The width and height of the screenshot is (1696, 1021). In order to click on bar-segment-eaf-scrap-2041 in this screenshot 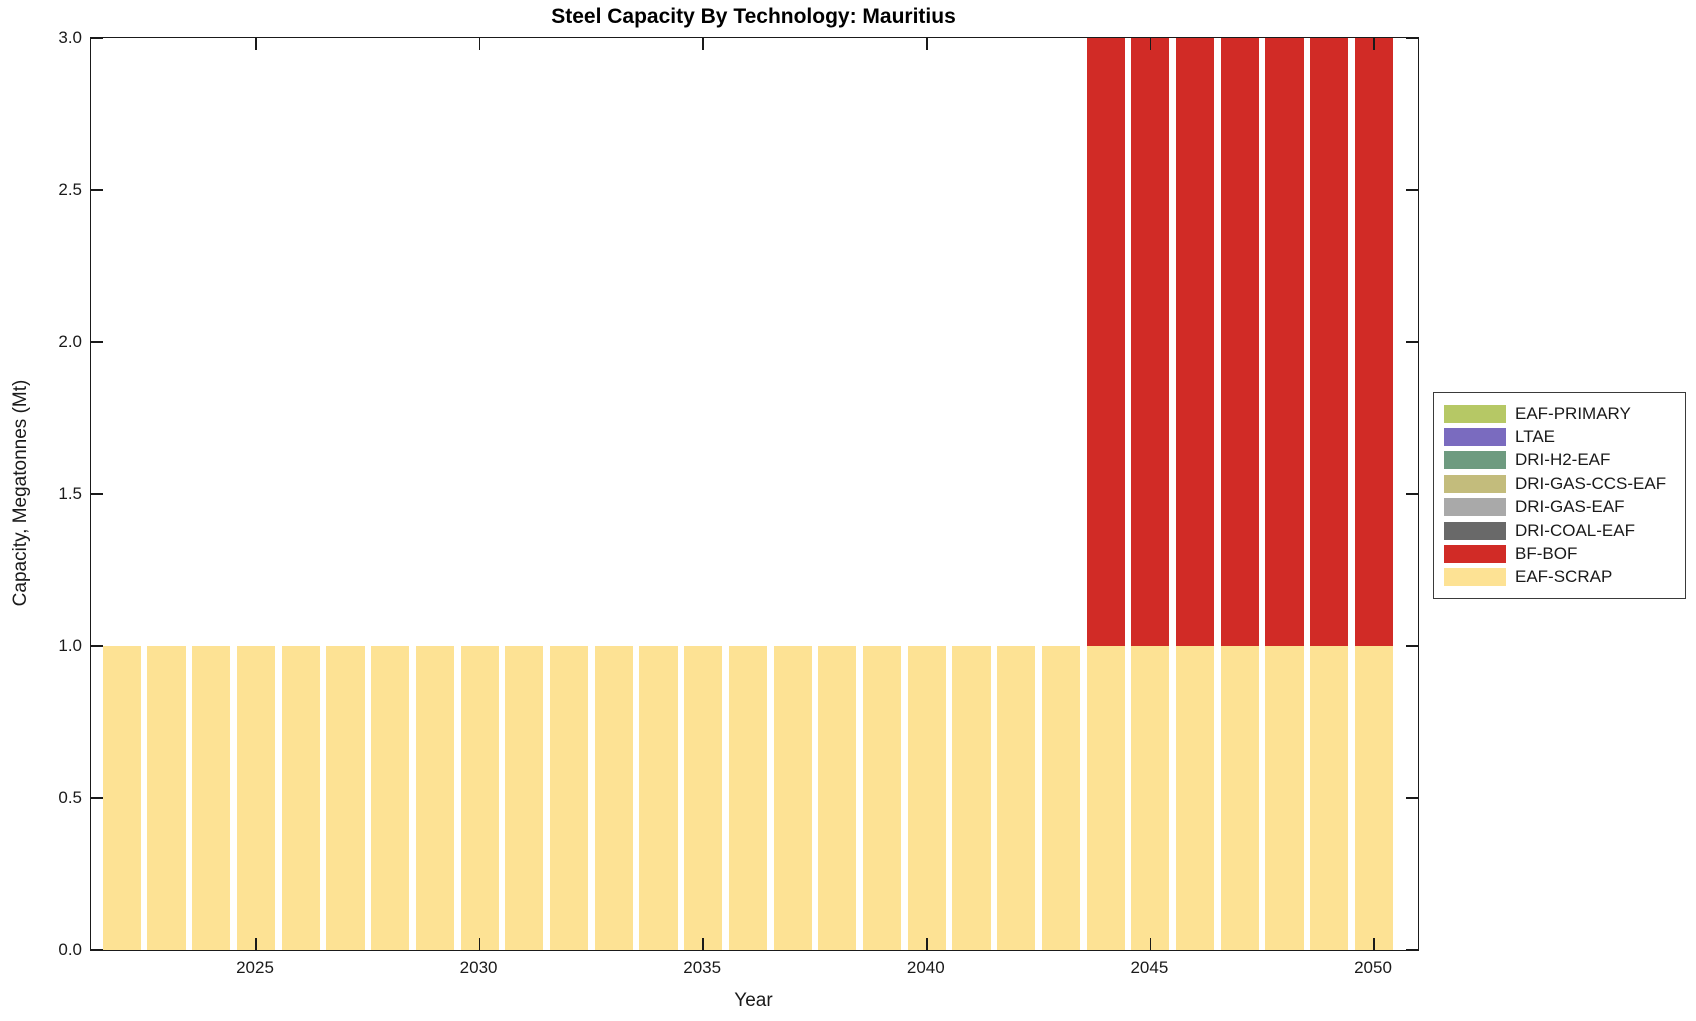, I will do `click(971, 798)`.